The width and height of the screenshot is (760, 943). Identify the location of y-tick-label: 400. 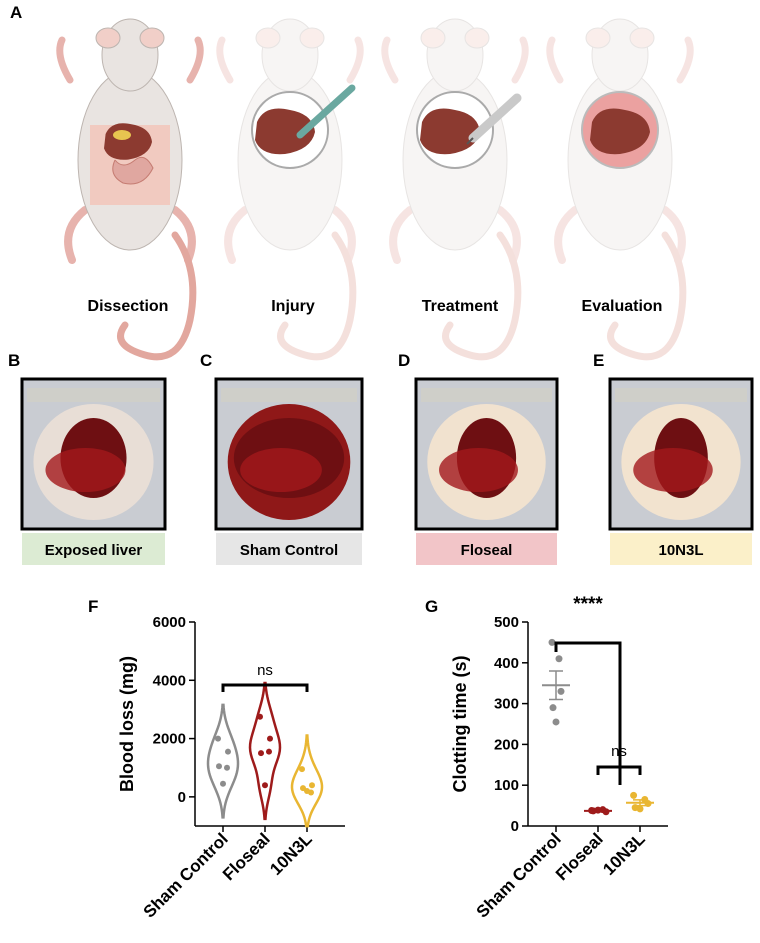
(506, 663).